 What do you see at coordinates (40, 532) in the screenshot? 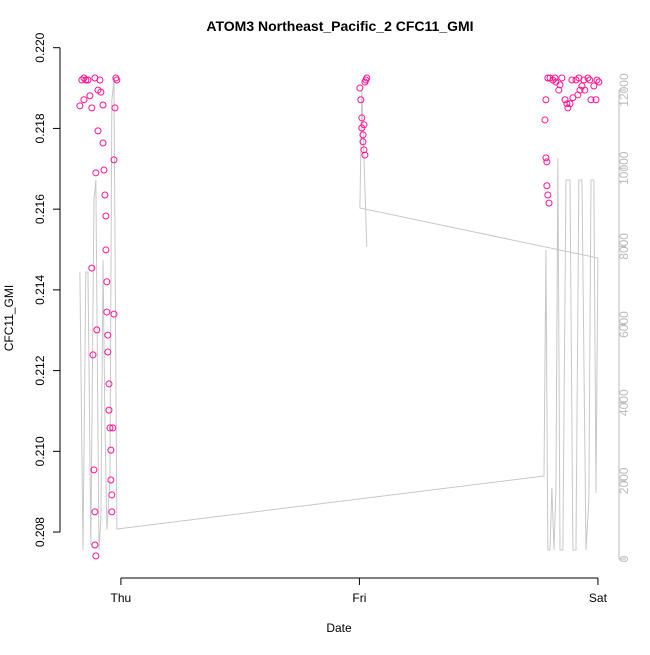
I see `y-tick-label: 0.208` at bounding box center [40, 532].